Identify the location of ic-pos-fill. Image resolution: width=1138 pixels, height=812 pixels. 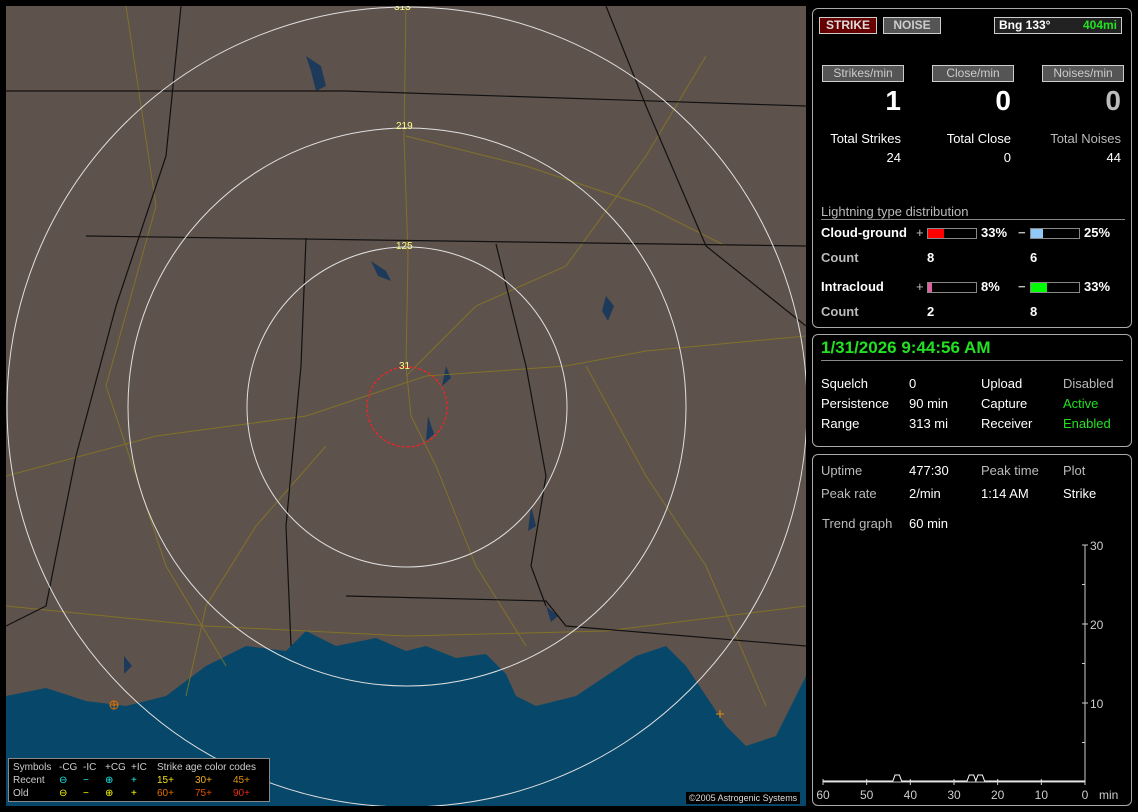
(930, 287).